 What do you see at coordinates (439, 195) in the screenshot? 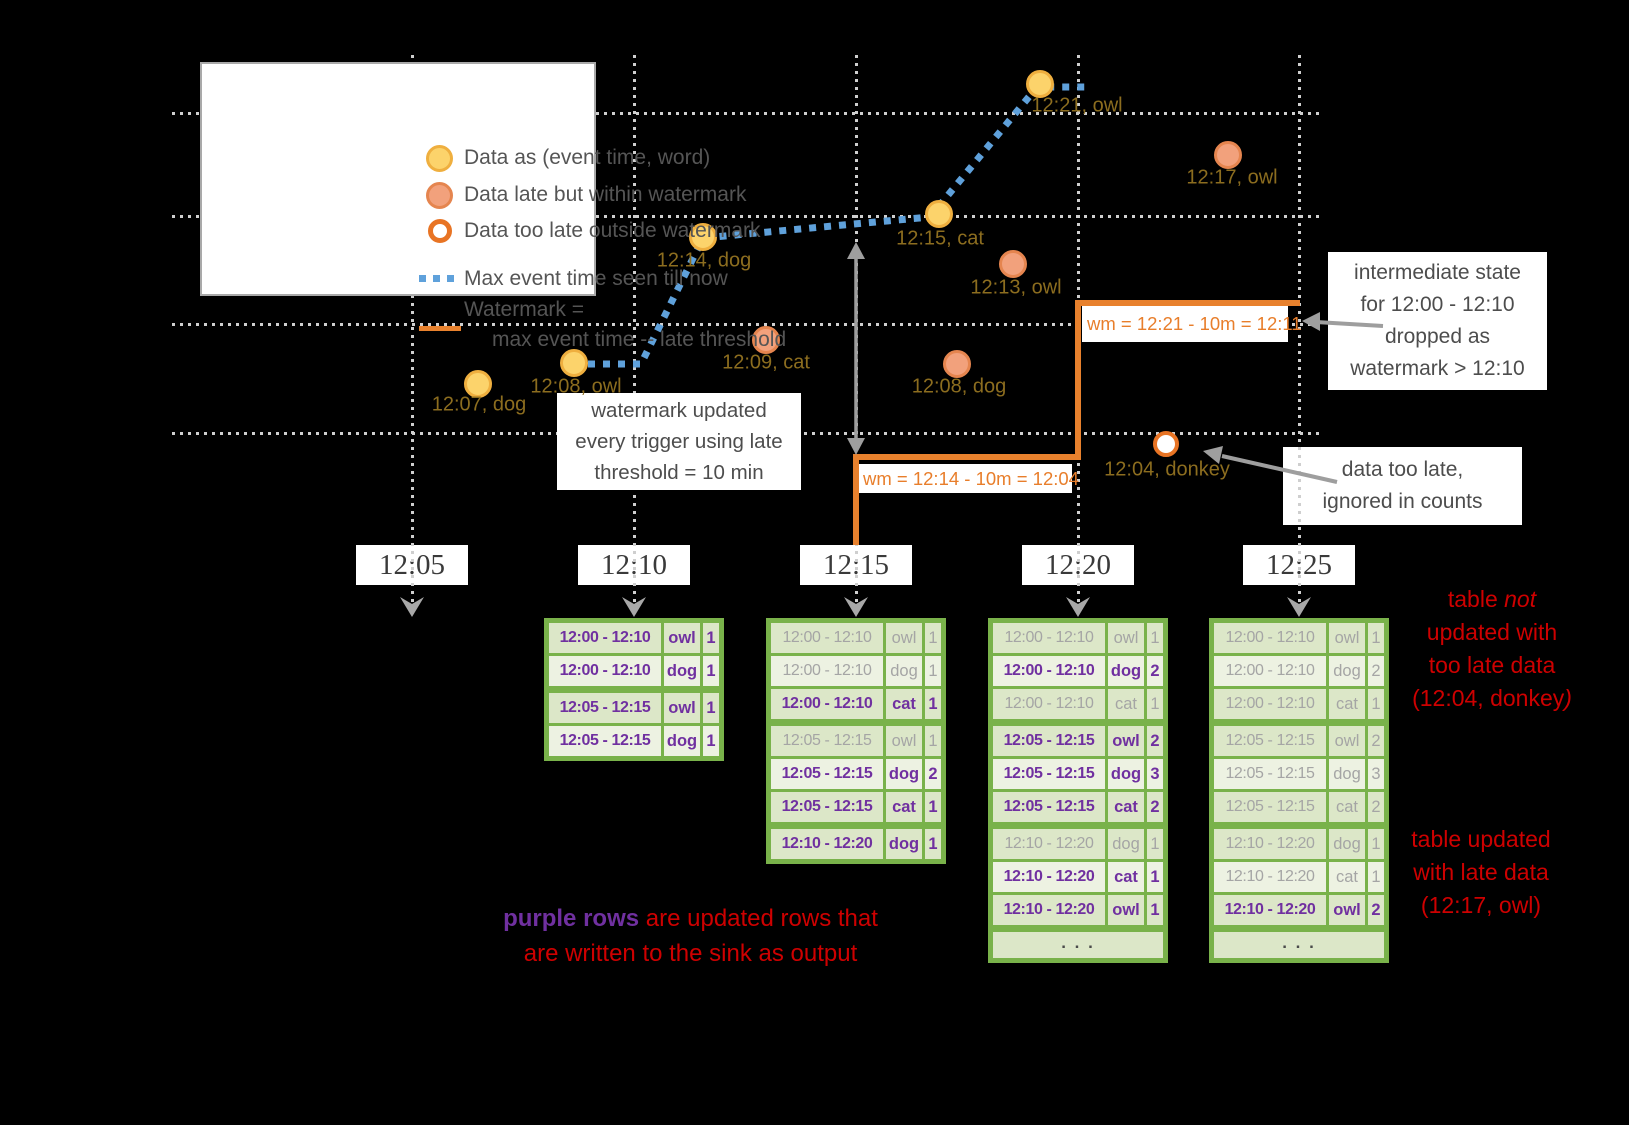
I see `late-dot-icon` at bounding box center [439, 195].